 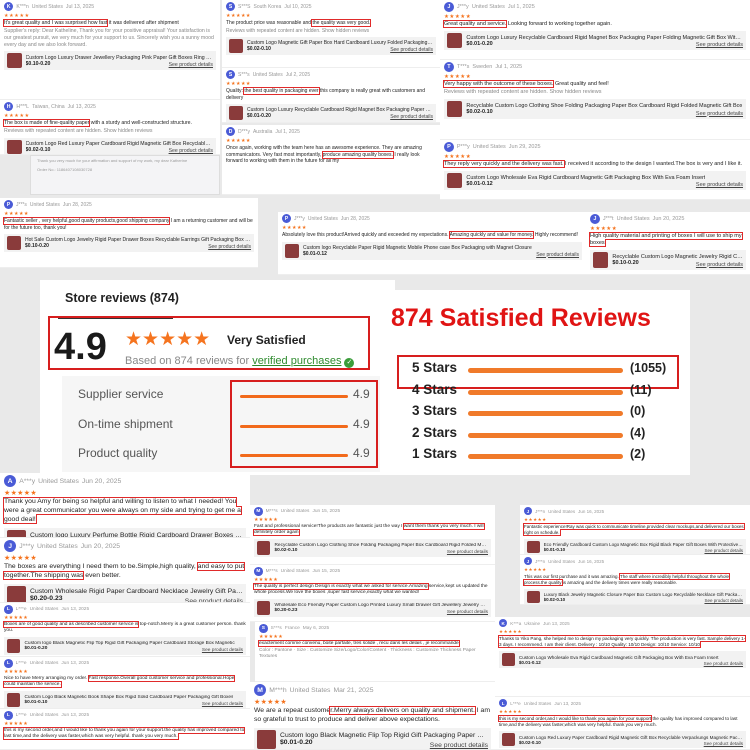 I want to click on avatar: H, so click(x=9, y=107).